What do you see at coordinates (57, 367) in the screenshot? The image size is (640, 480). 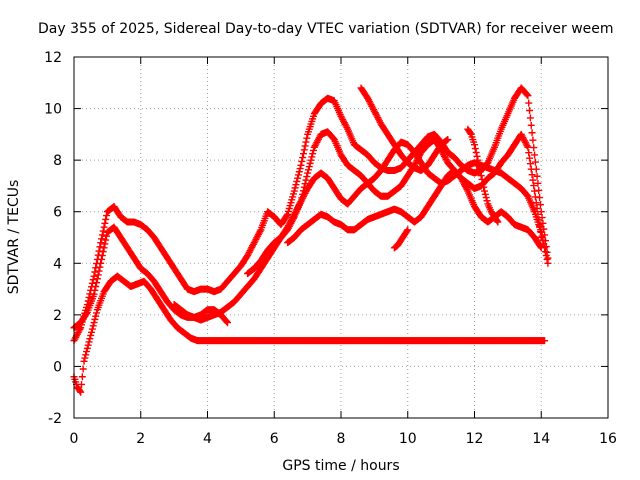 I see `y-tick-label: 0` at bounding box center [57, 367].